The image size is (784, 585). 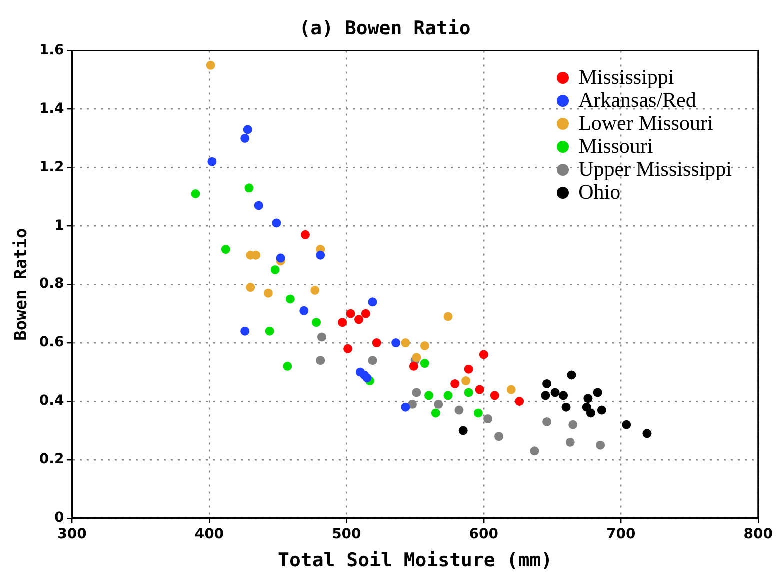 What do you see at coordinates (51, 460) in the screenshot?
I see `y-tick-label: 0.2` at bounding box center [51, 460].